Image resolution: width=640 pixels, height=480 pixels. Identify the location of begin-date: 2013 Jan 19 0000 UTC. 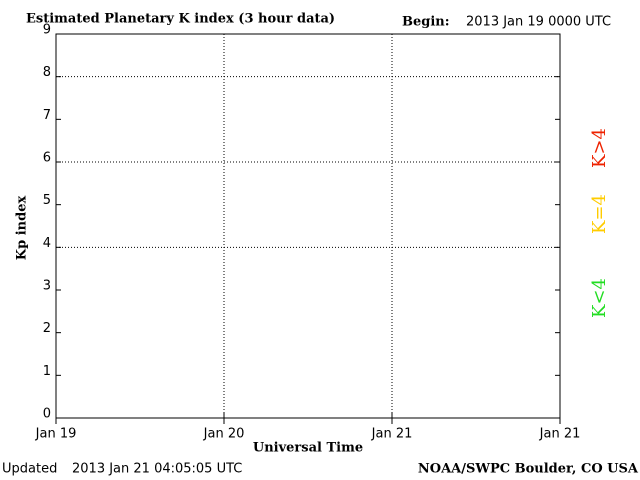
(538, 22).